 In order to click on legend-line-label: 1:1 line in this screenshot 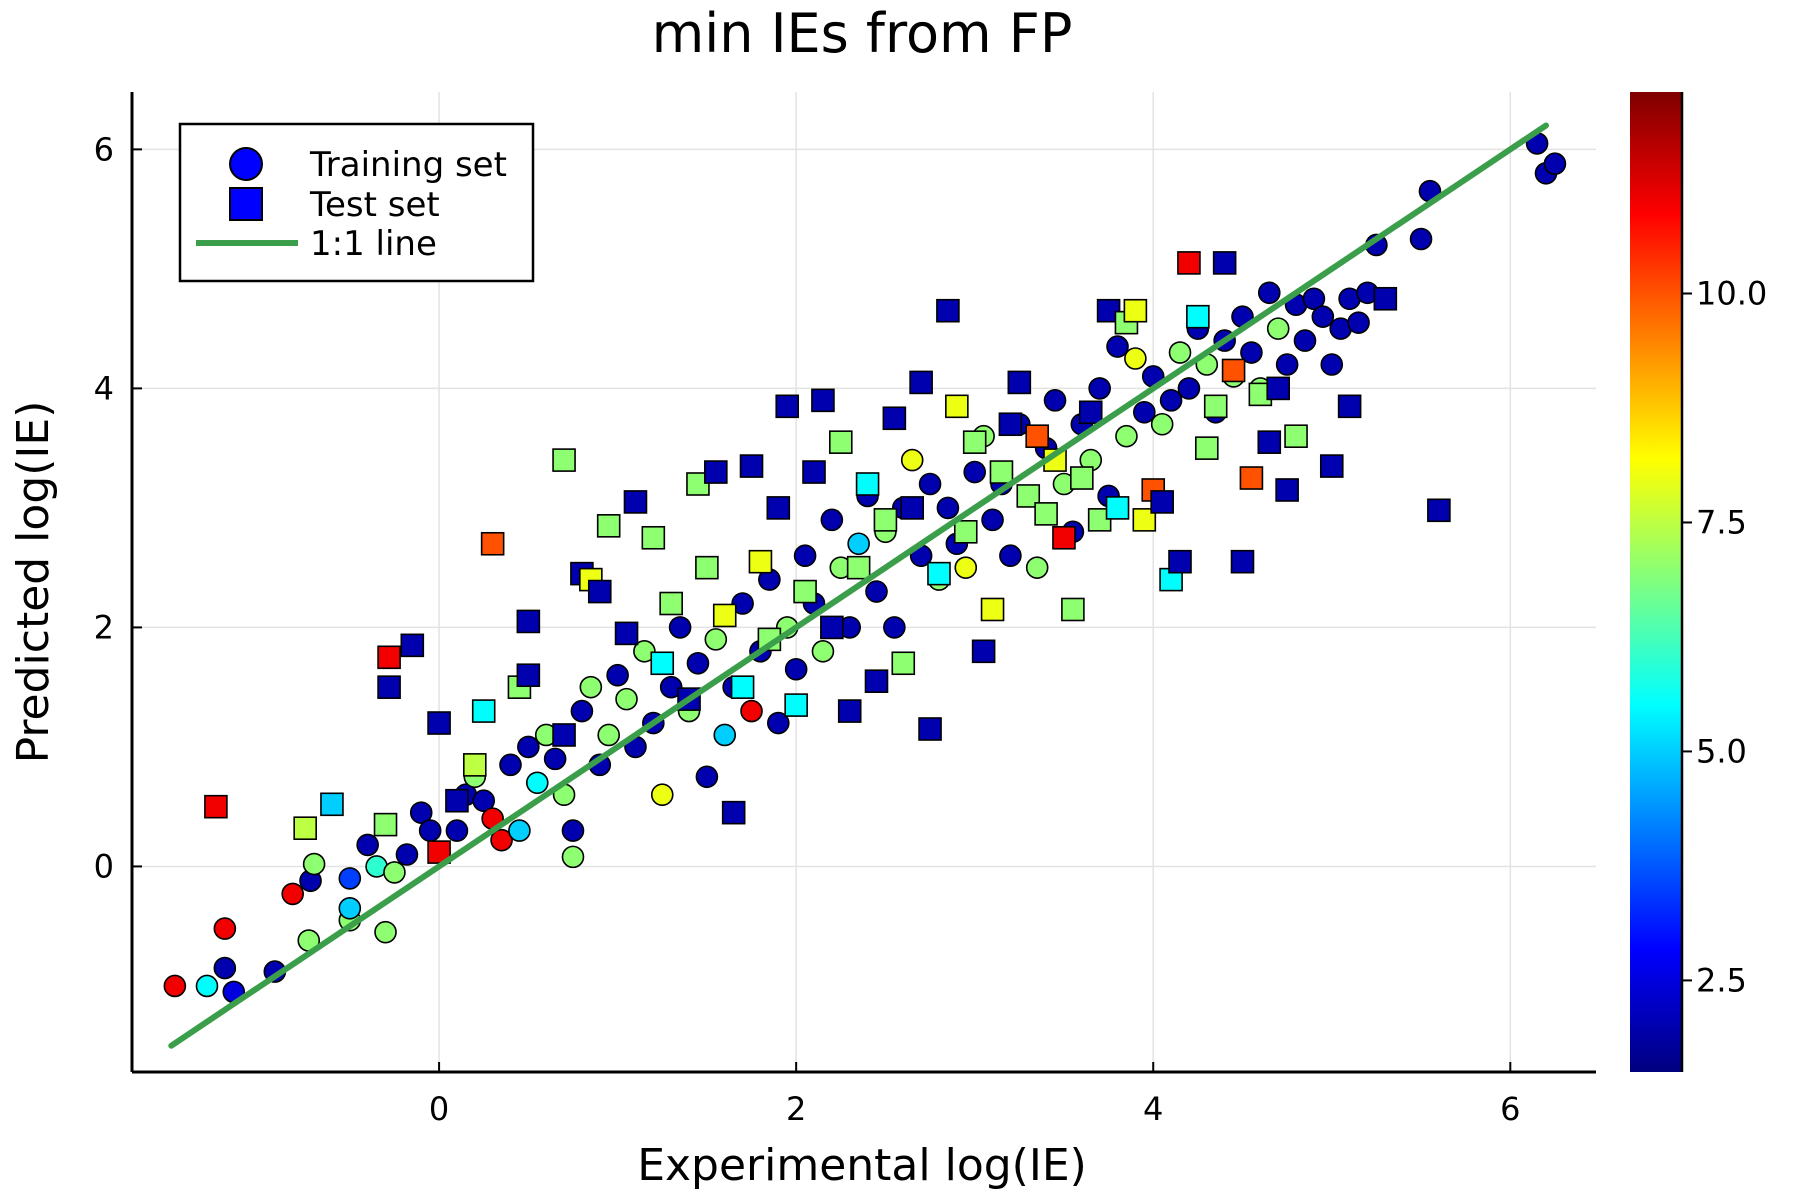, I will do `click(373, 244)`.